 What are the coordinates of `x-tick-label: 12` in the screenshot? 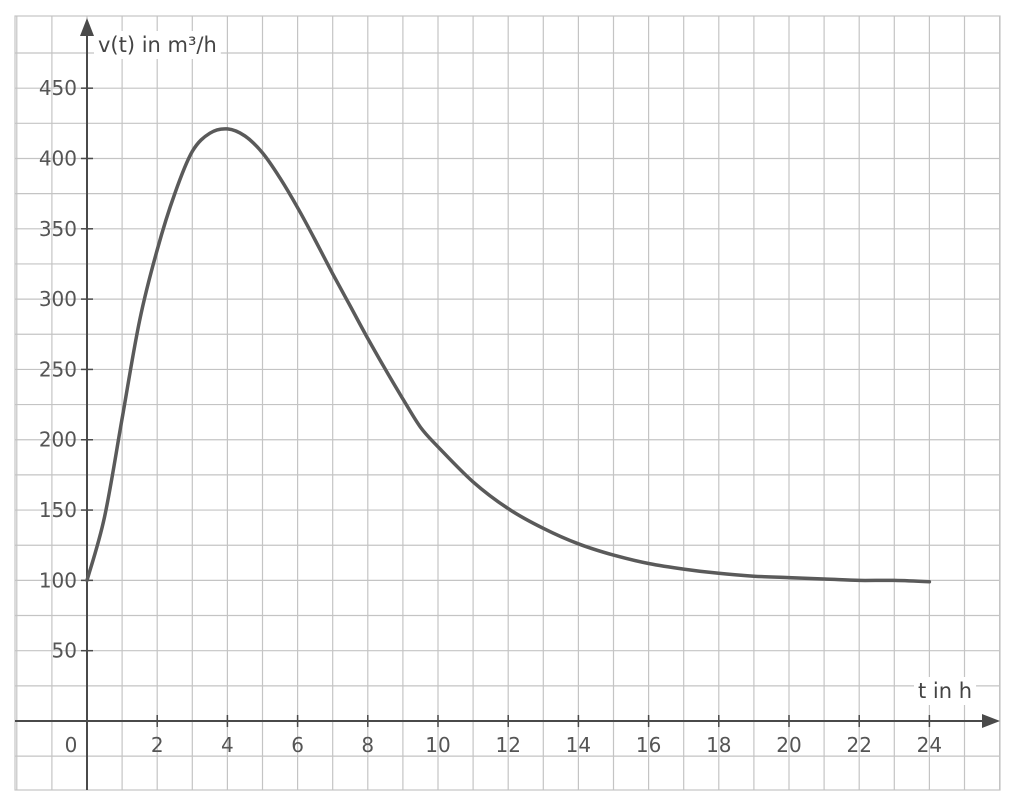 It's located at (507, 745).